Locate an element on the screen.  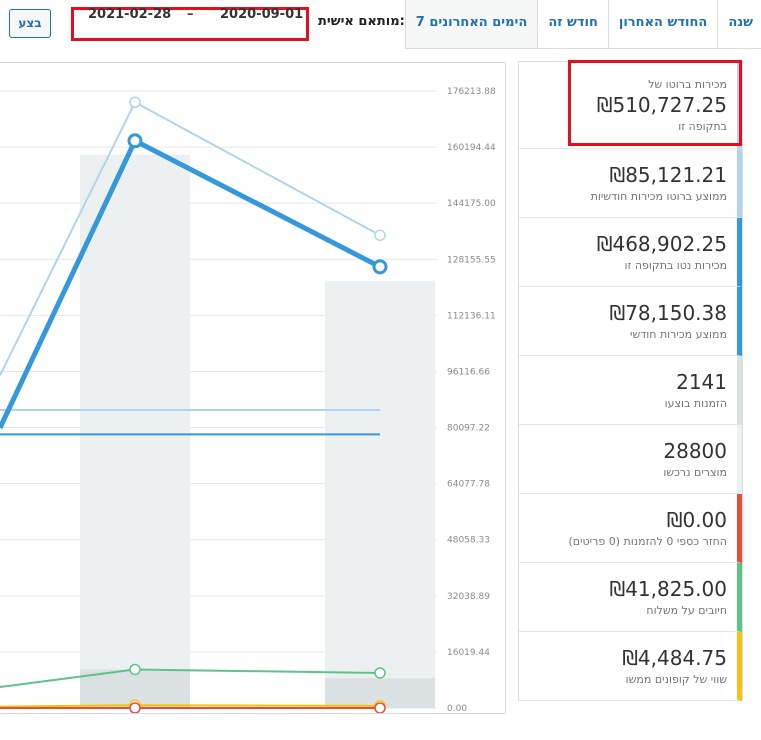
stat-label: שווי של קופונים ממשו is located at coordinates (676, 679).